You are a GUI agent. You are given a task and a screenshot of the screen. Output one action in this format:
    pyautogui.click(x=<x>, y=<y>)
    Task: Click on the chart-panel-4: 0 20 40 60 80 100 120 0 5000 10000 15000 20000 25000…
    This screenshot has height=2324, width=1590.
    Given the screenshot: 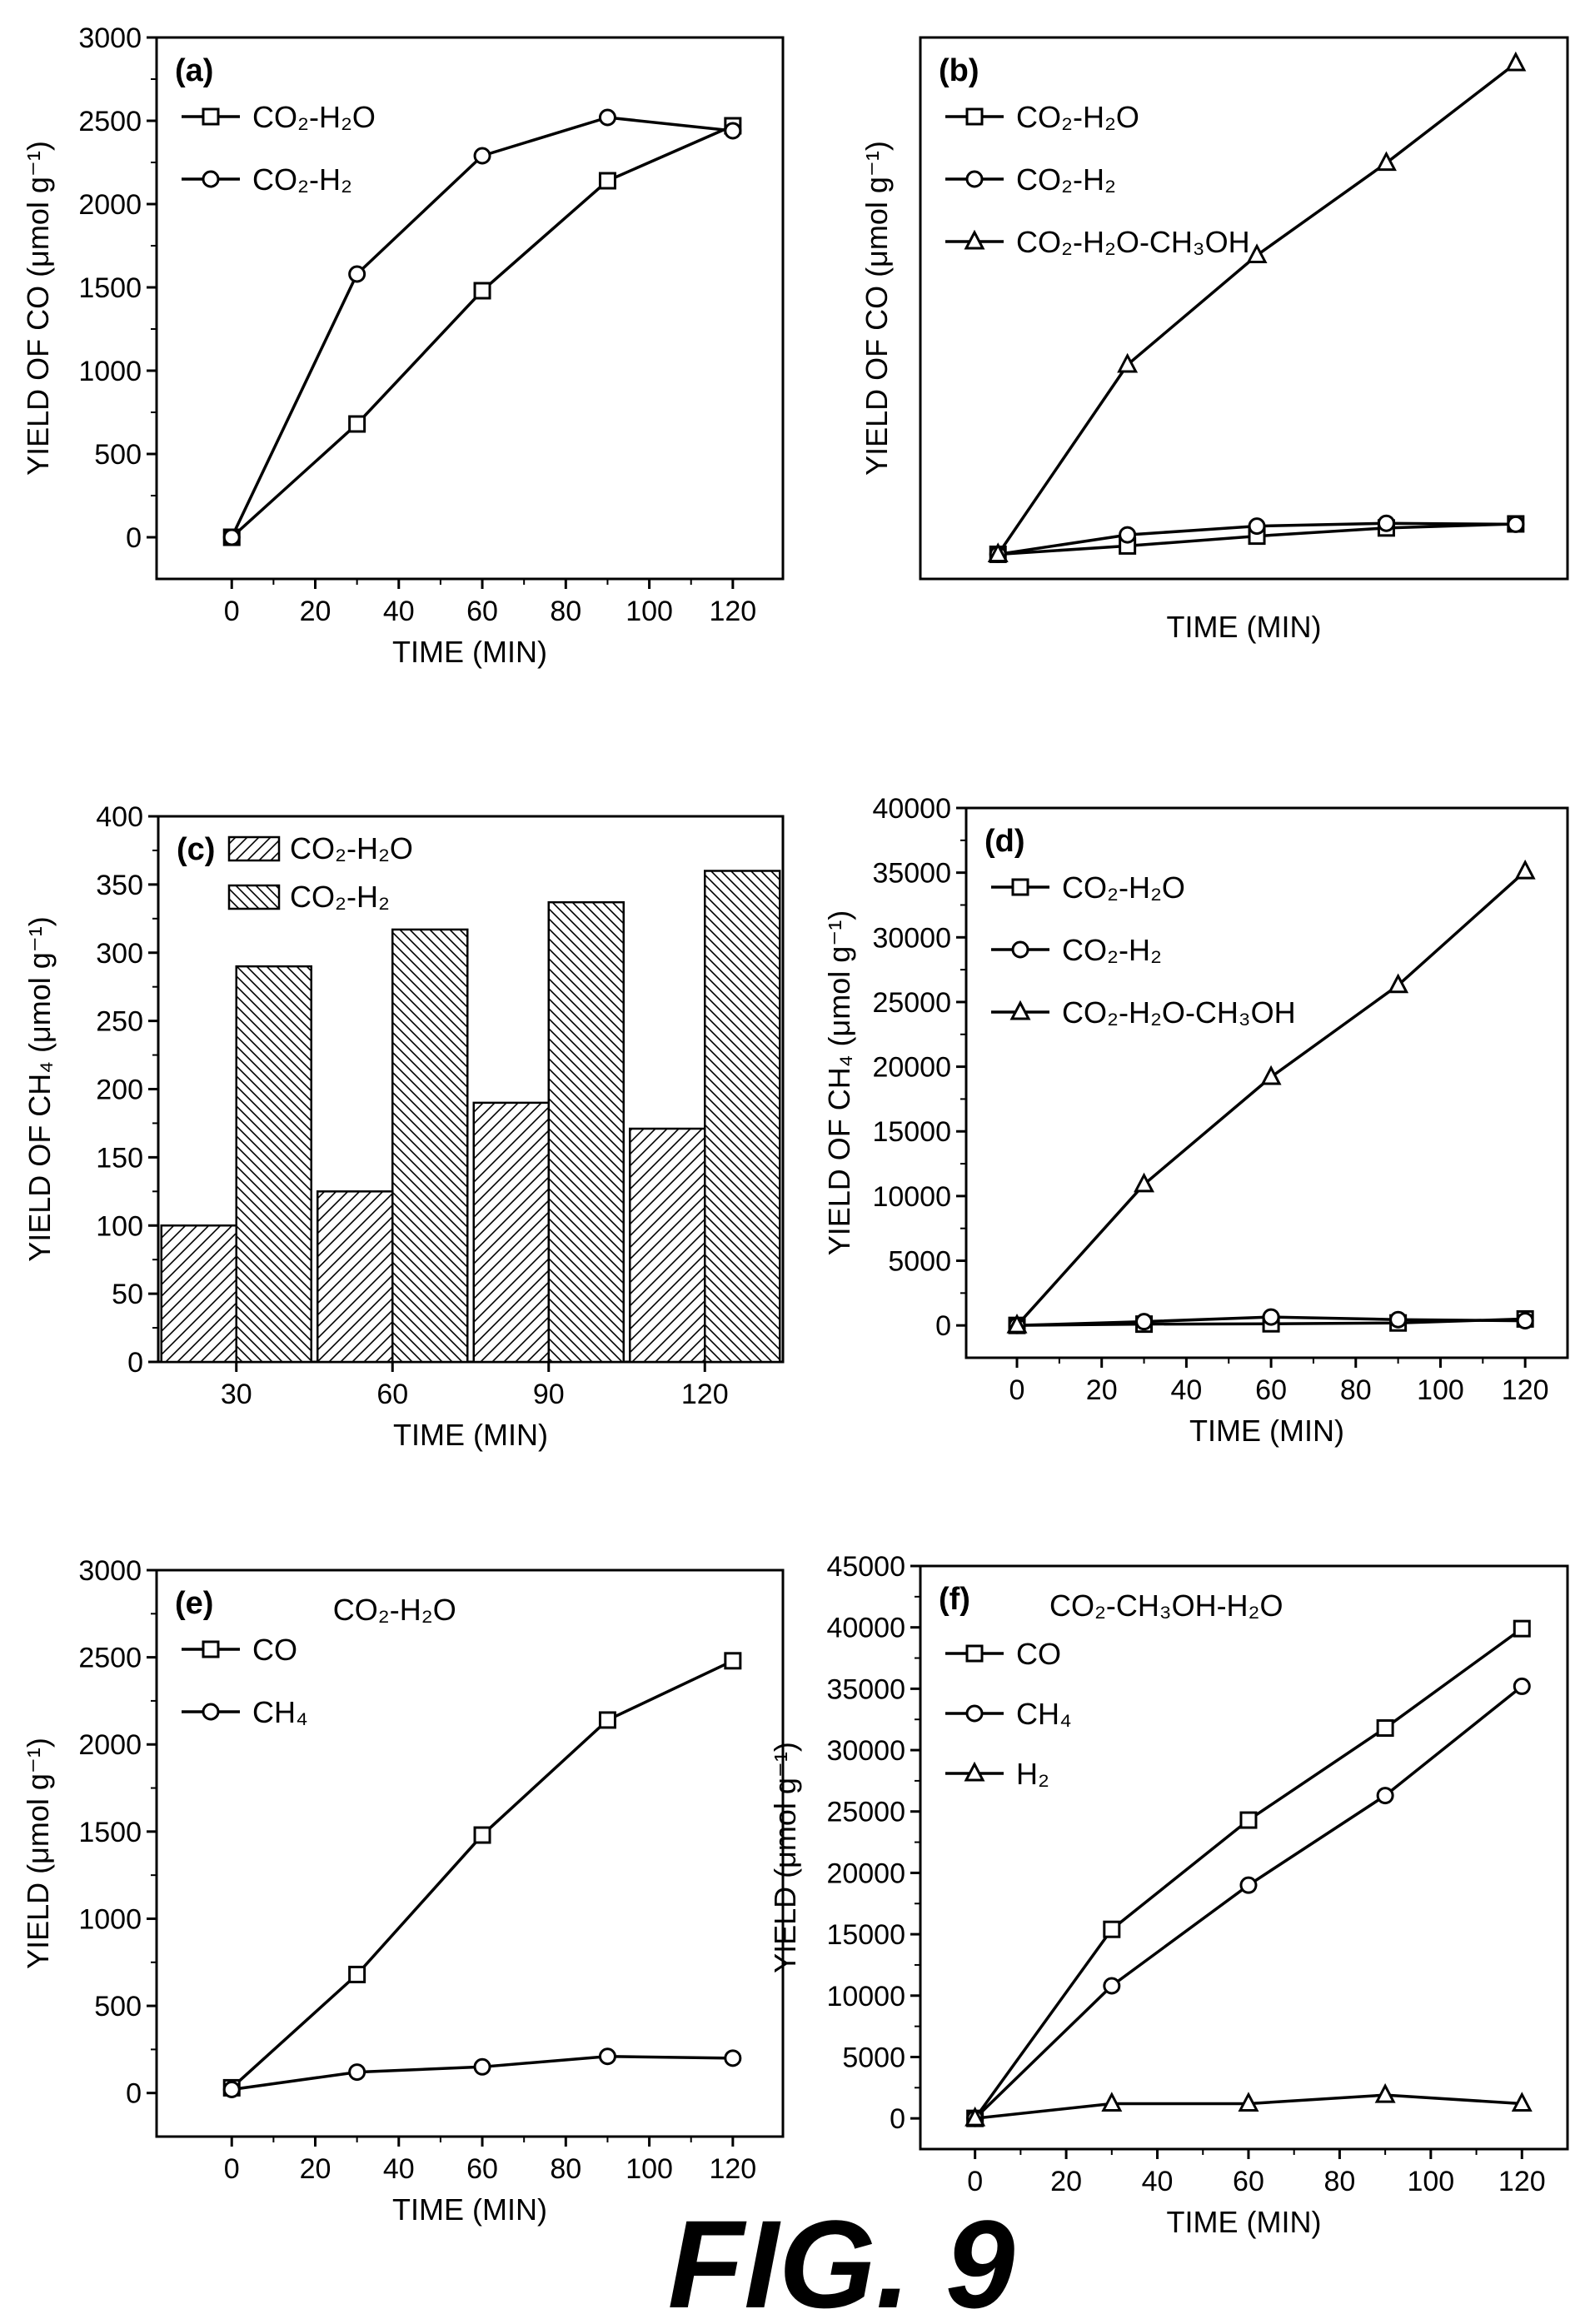 What is the action you would take?
    pyautogui.click(x=1195, y=1120)
    